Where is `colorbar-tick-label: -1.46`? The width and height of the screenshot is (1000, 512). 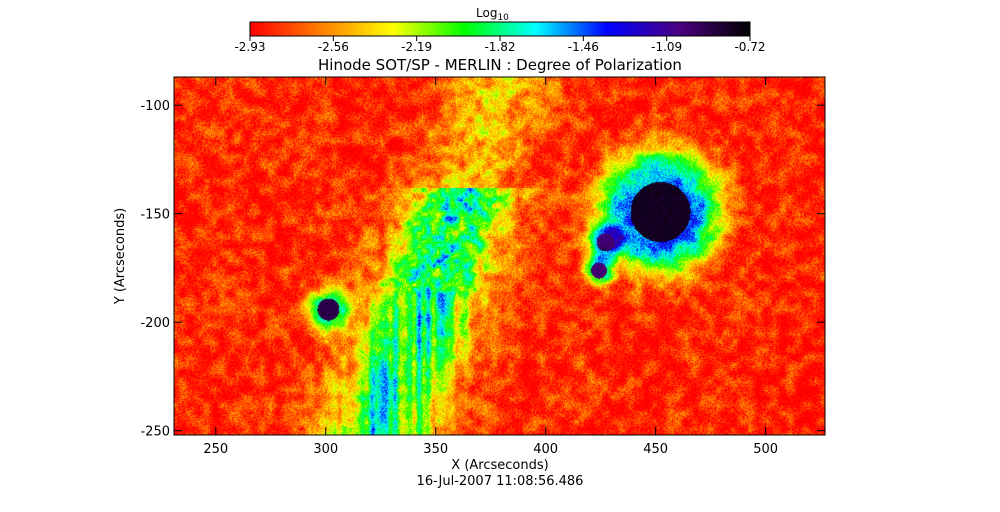 colorbar-tick-label: -1.46 is located at coordinates (583, 47).